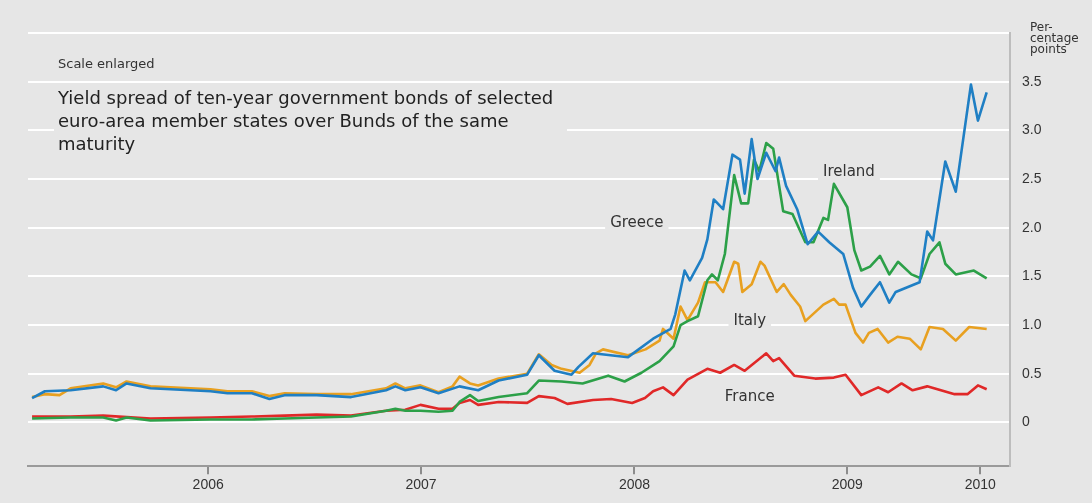 This screenshot has width=1092, height=503. What do you see at coordinates (847, 484) in the screenshot?
I see `x-tick-label: 2009` at bounding box center [847, 484].